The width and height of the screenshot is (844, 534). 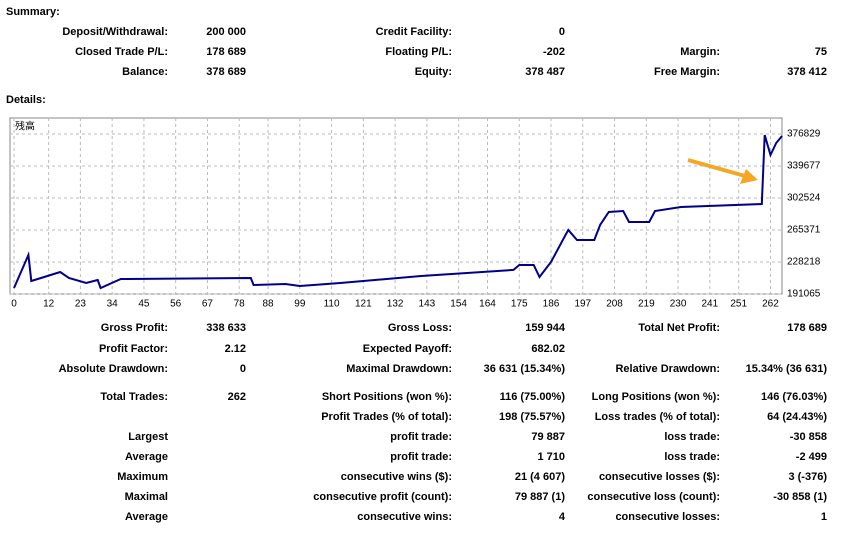 I want to click on x-tick-label: 251, so click(x=738, y=304).